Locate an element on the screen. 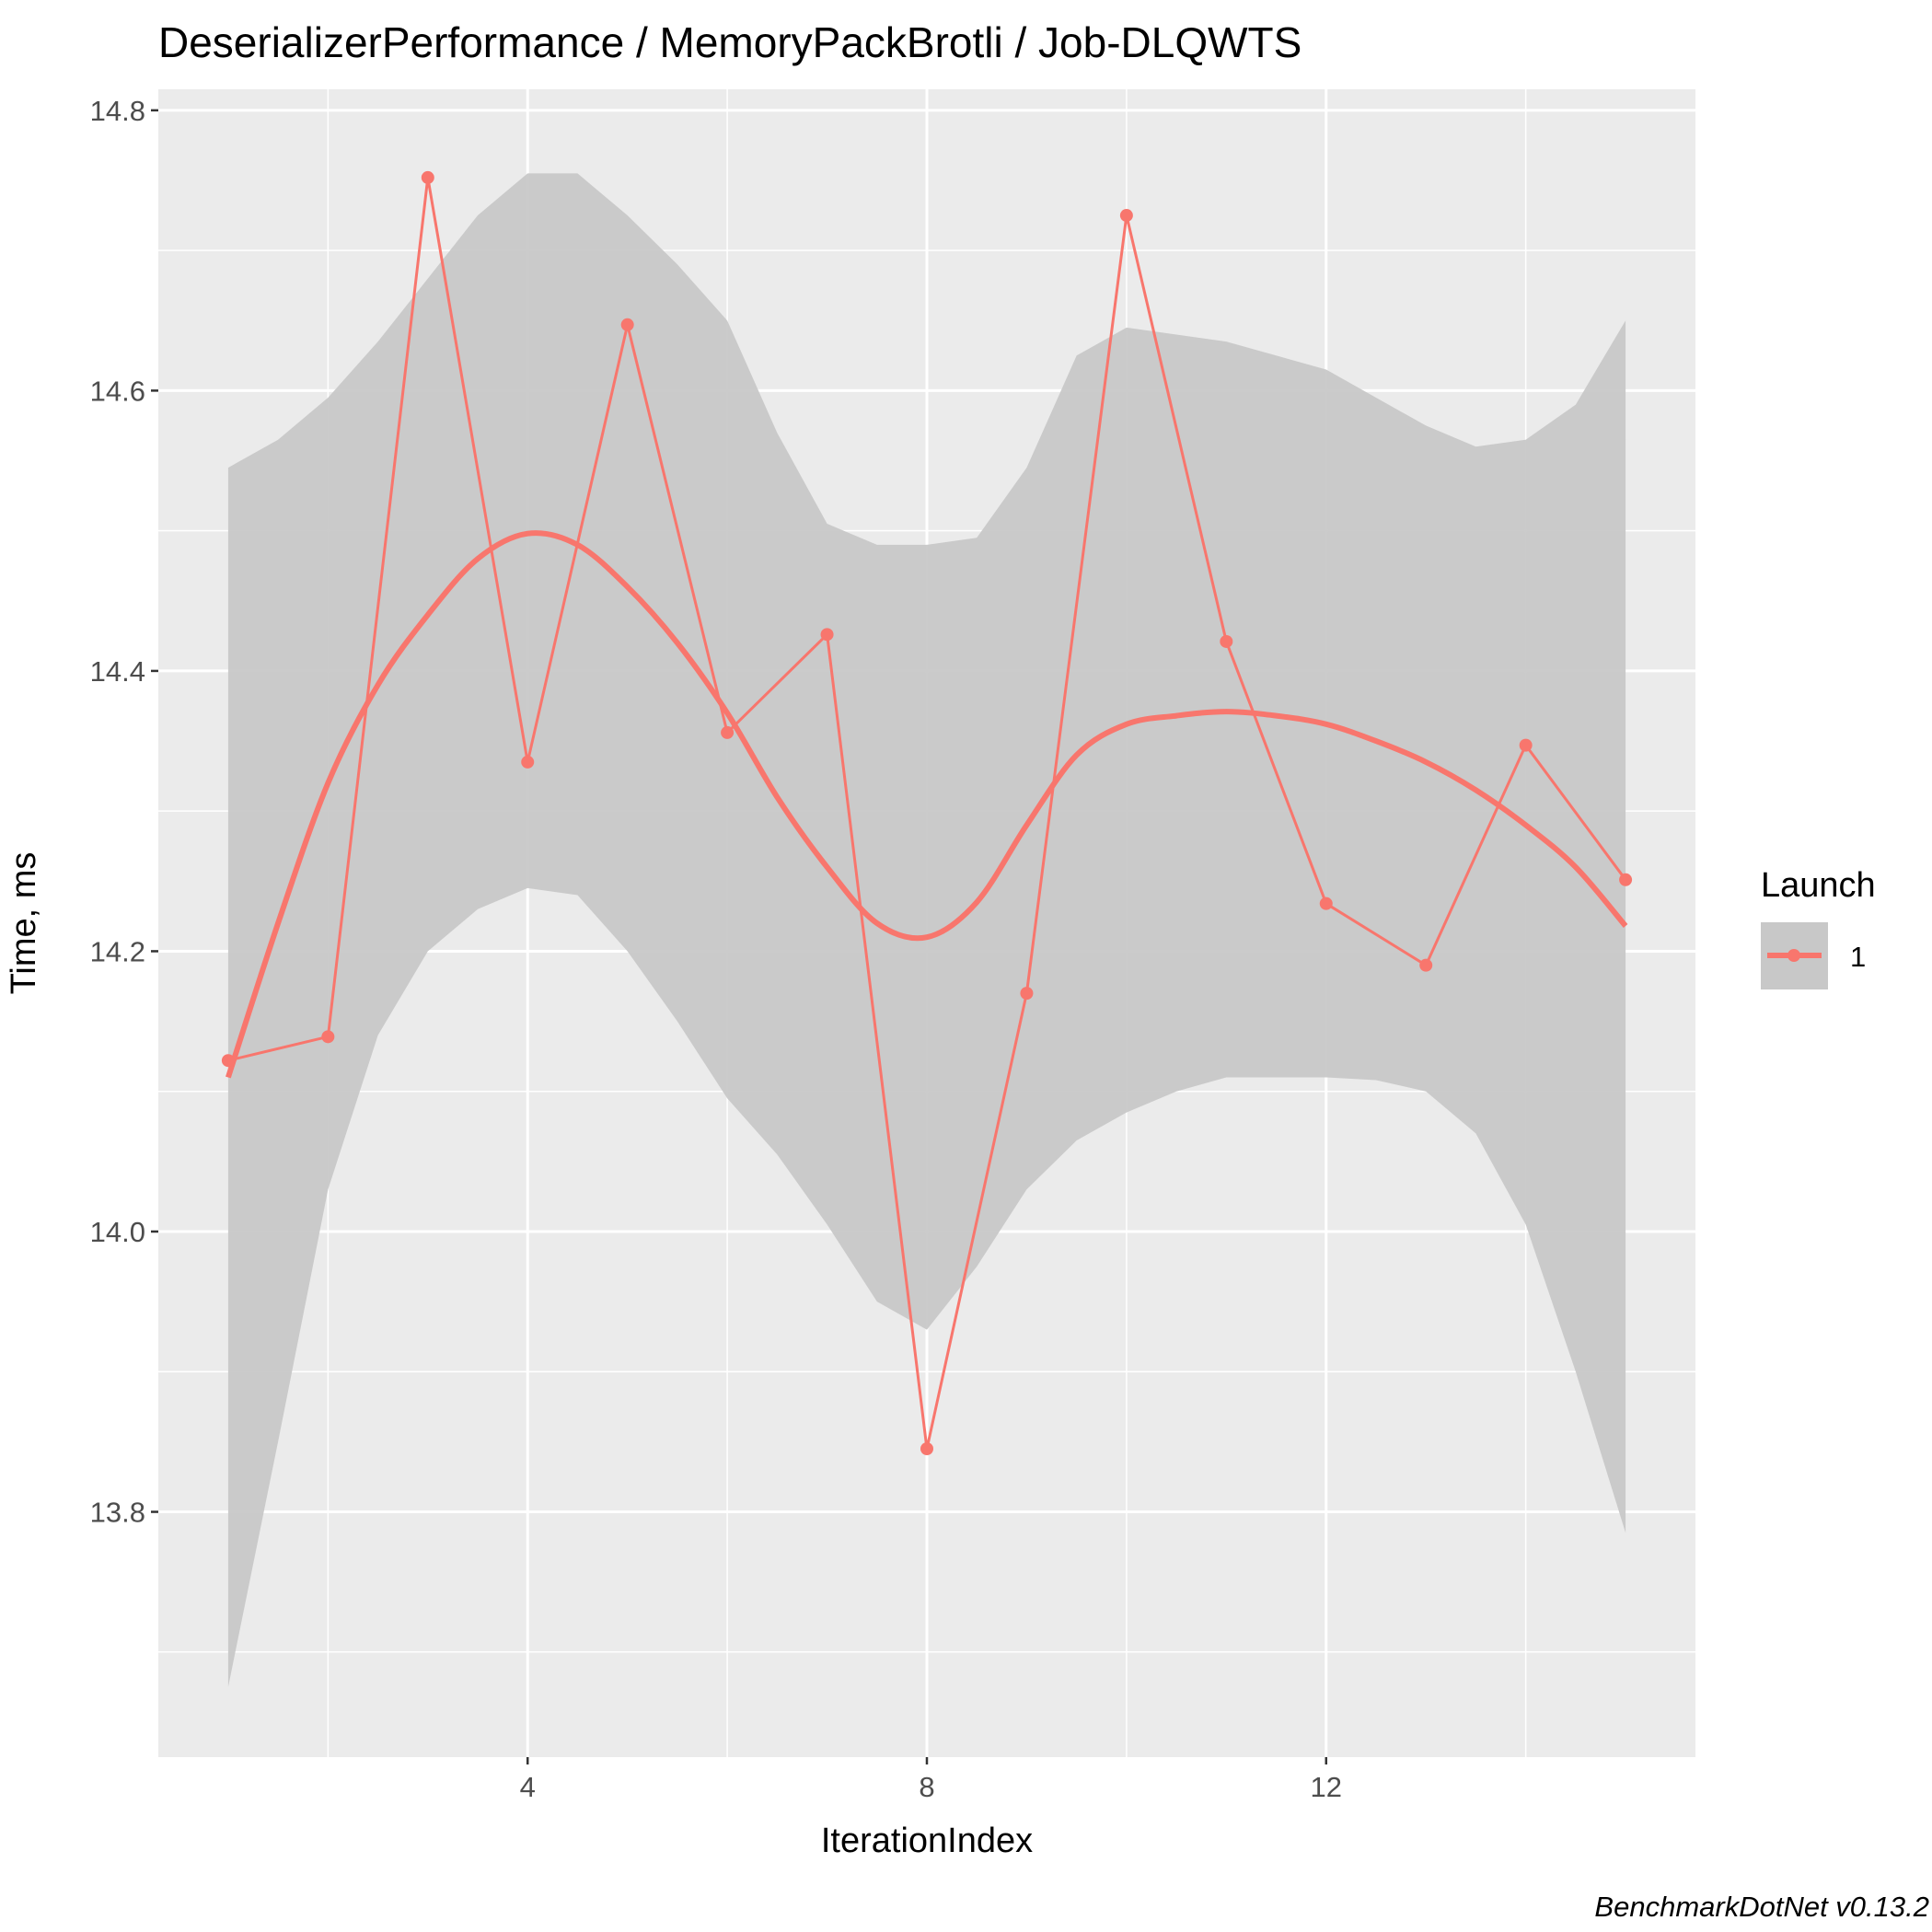 This screenshot has height=1932, width=1932. legend-title: Launch is located at coordinates (1819, 886).